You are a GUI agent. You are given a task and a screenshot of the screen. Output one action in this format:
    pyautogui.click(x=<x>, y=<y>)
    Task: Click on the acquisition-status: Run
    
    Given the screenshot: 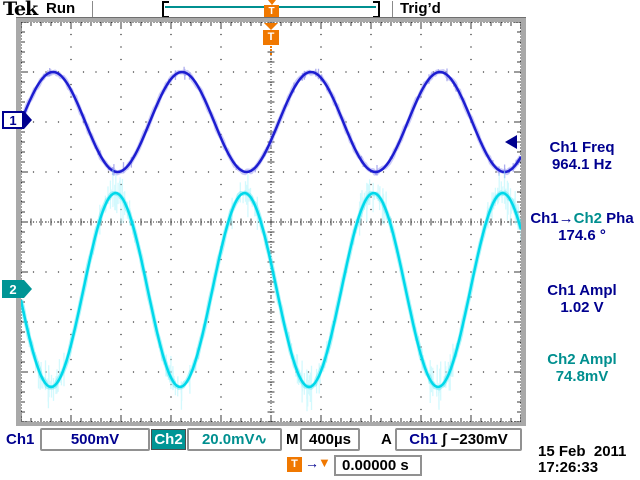 What is the action you would take?
    pyautogui.click(x=61, y=8)
    